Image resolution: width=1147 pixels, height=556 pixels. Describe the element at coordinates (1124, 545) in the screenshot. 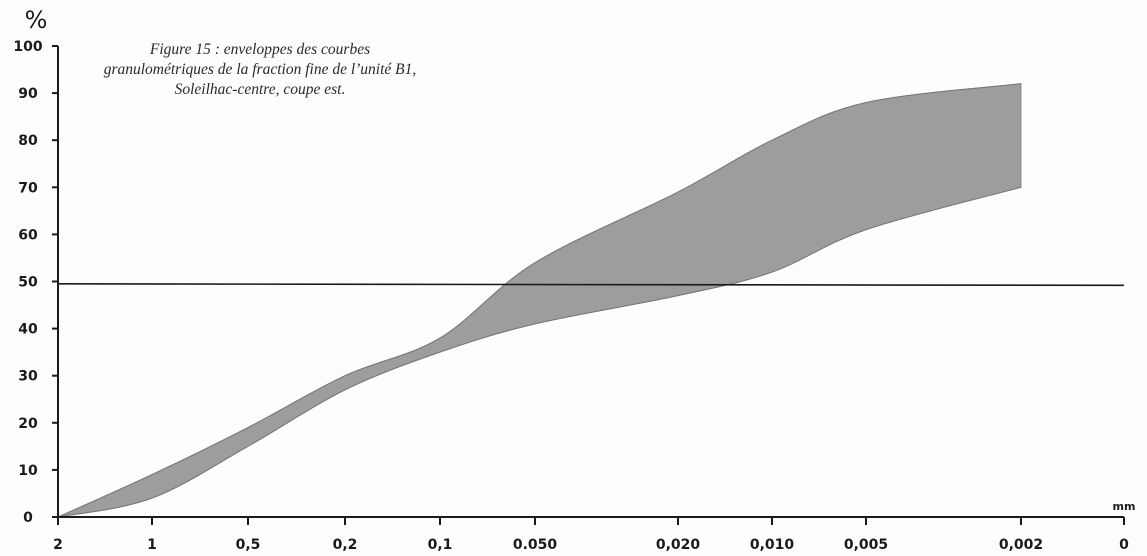

I see `x-tick-label: 0` at that location.